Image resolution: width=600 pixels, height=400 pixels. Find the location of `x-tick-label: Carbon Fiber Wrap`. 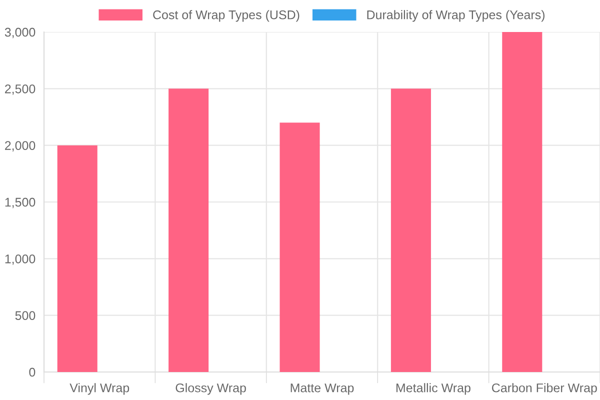

x-tick-label: Carbon Fiber Wrap is located at coordinates (544, 389).